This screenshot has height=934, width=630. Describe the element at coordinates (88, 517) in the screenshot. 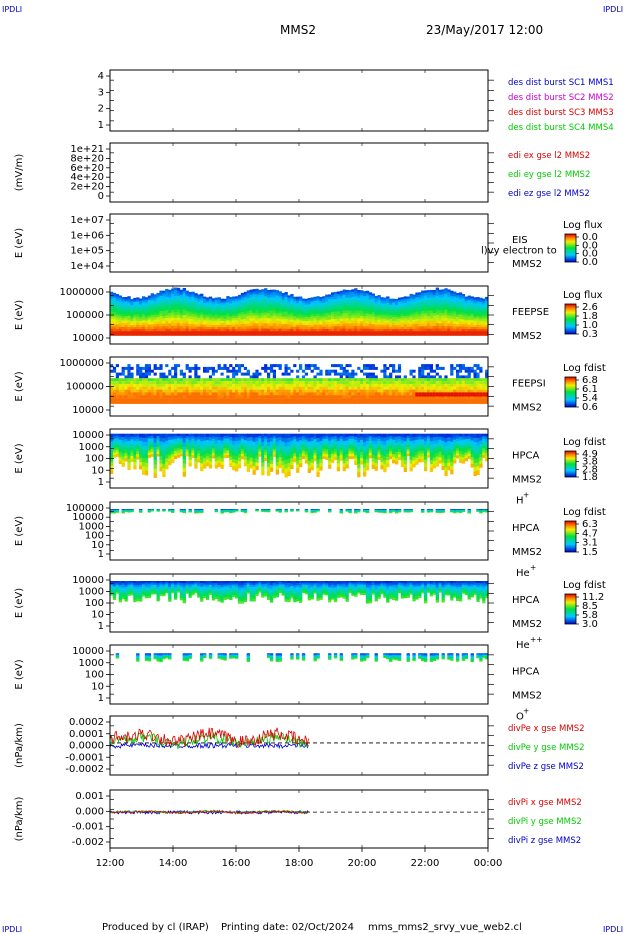

I see `ytick-label-hpca-he: 10000` at that location.